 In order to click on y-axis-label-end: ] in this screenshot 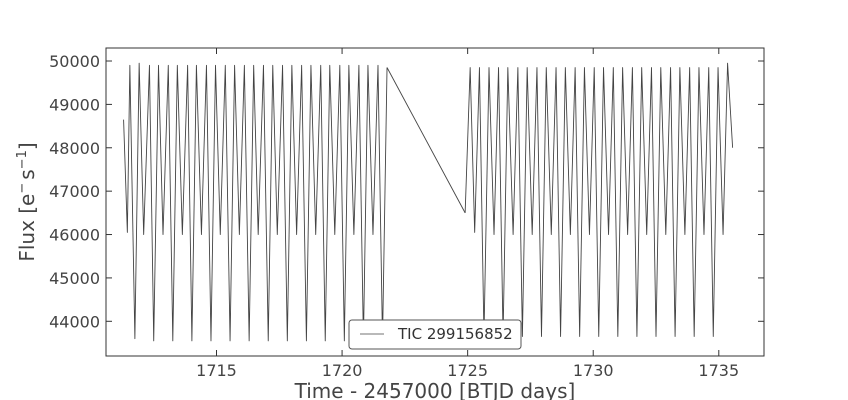, I will do `click(27, 146)`.